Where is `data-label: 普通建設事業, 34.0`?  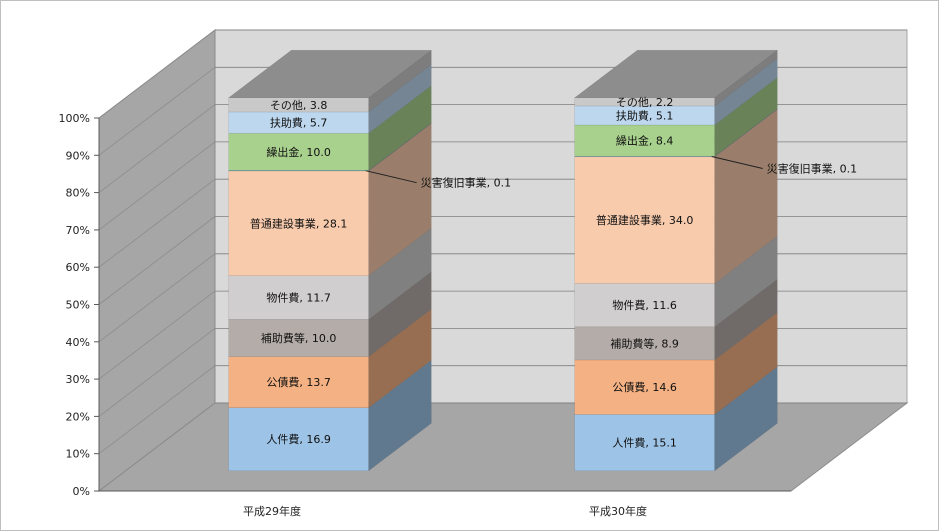
data-label: 普通建設事業, 34.0 is located at coordinates (645, 220).